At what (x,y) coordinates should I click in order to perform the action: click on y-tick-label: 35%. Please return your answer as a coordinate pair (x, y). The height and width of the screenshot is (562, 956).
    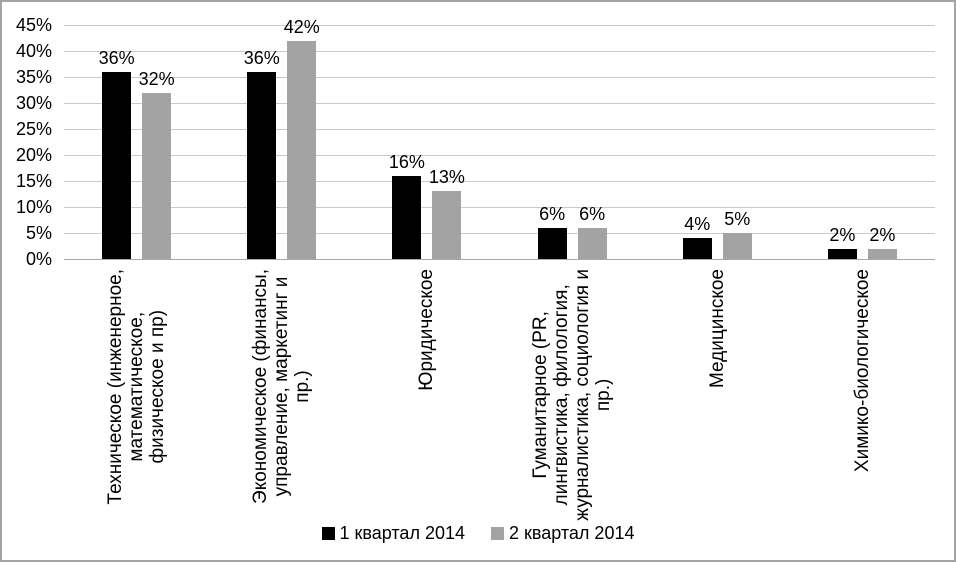
    Looking at the image, I should click on (33, 77).